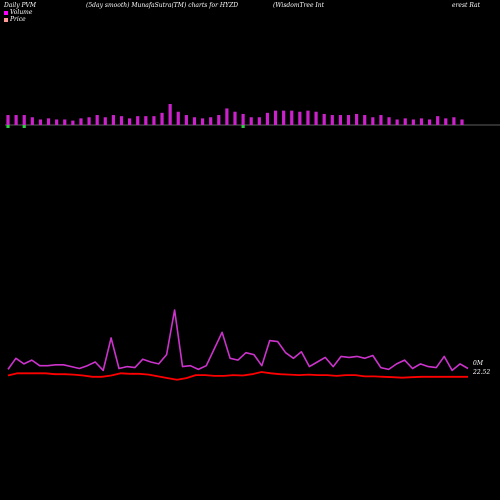 Image resolution: width=500 pixels, height=500 pixels. Describe the element at coordinates (6, 19) in the screenshot. I see `legend-price-swatch` at that location.